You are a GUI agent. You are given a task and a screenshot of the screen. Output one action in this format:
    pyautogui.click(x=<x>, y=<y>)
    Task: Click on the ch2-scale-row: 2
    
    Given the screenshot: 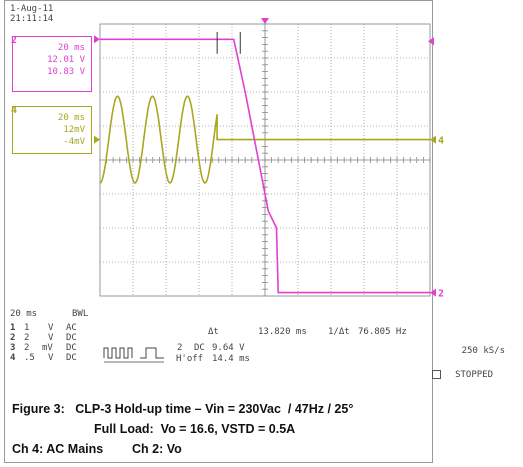 What is the action you would take?
    pyautogui.click(x=27, y=338)
    